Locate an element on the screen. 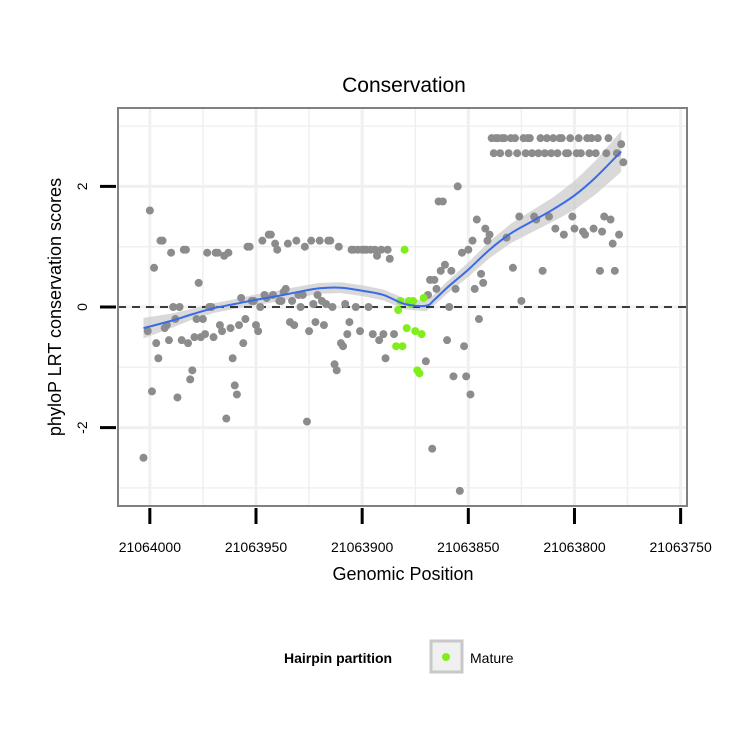 The width and height of the screenshot is (750, 750). y-axis: -2 0 2 is located at coordinates (95, 308).